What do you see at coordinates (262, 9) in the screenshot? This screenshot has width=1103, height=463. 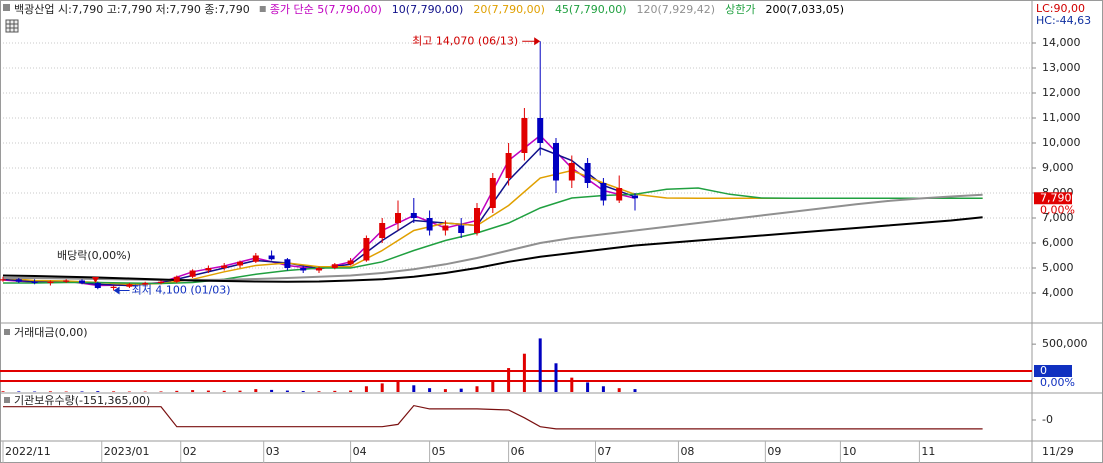 I see `legend-marker` at bounding box center [262, 9].